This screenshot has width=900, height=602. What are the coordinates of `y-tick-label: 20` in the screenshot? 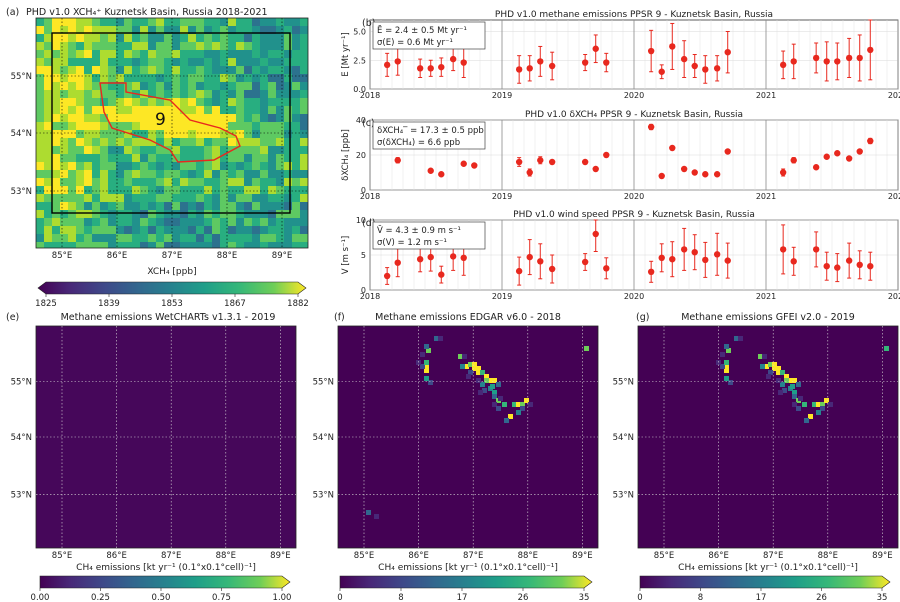 It's located at (361, 155).